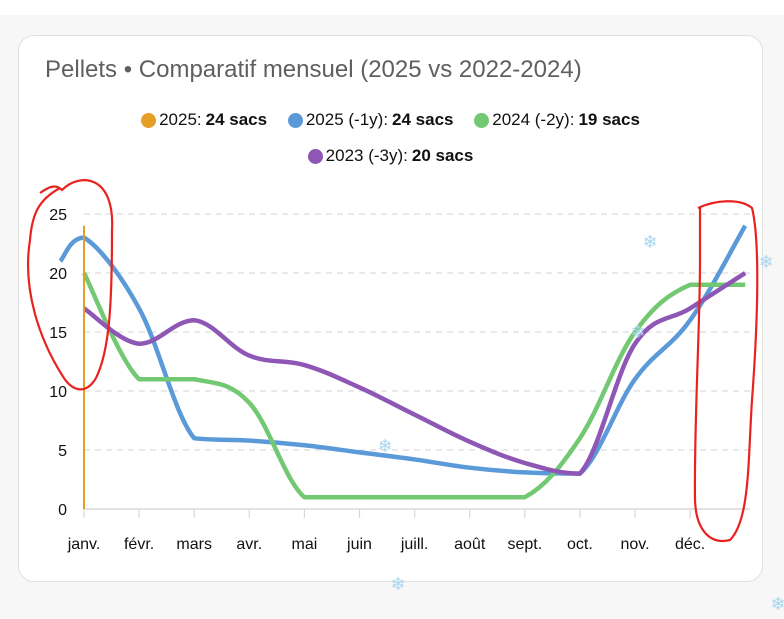 The height and width of the screenshot is (619, 784). I want to click on page-top-strip, so click(392, 7).